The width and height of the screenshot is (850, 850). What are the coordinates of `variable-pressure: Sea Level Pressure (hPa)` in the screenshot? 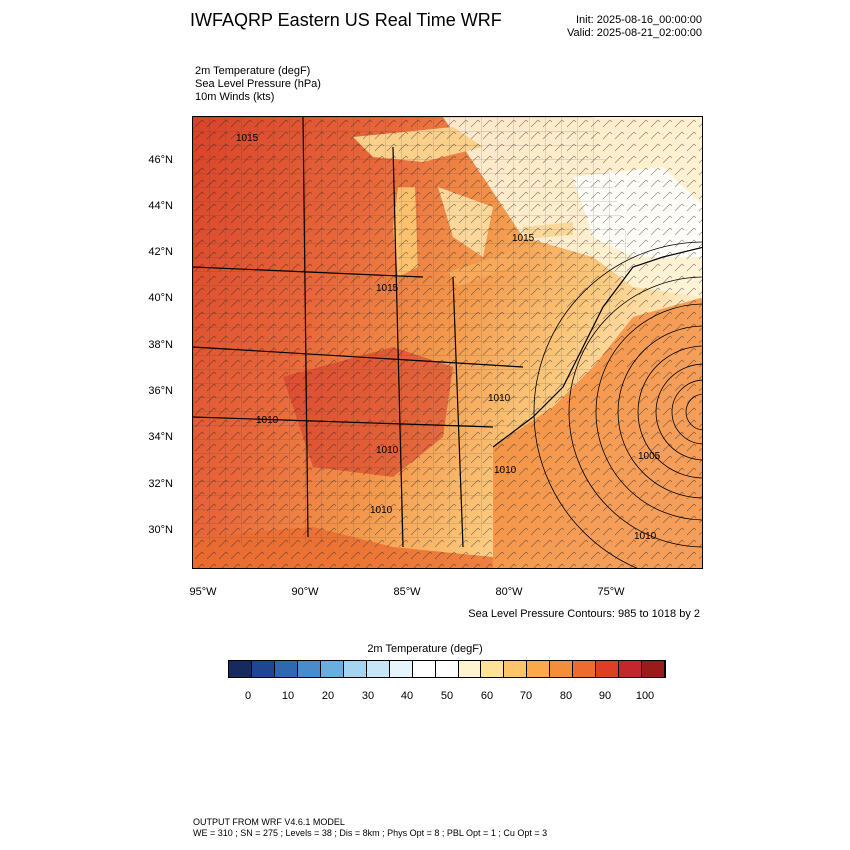 It's located at (258, 84).